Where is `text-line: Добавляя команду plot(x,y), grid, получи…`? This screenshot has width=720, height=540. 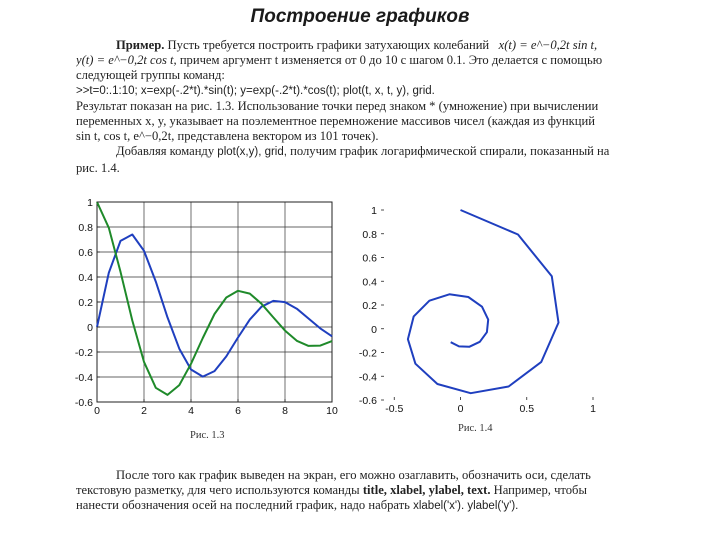
text-line: Добавляя команду plot(x,y), grid, получи… is located at coordinates (363, 152).